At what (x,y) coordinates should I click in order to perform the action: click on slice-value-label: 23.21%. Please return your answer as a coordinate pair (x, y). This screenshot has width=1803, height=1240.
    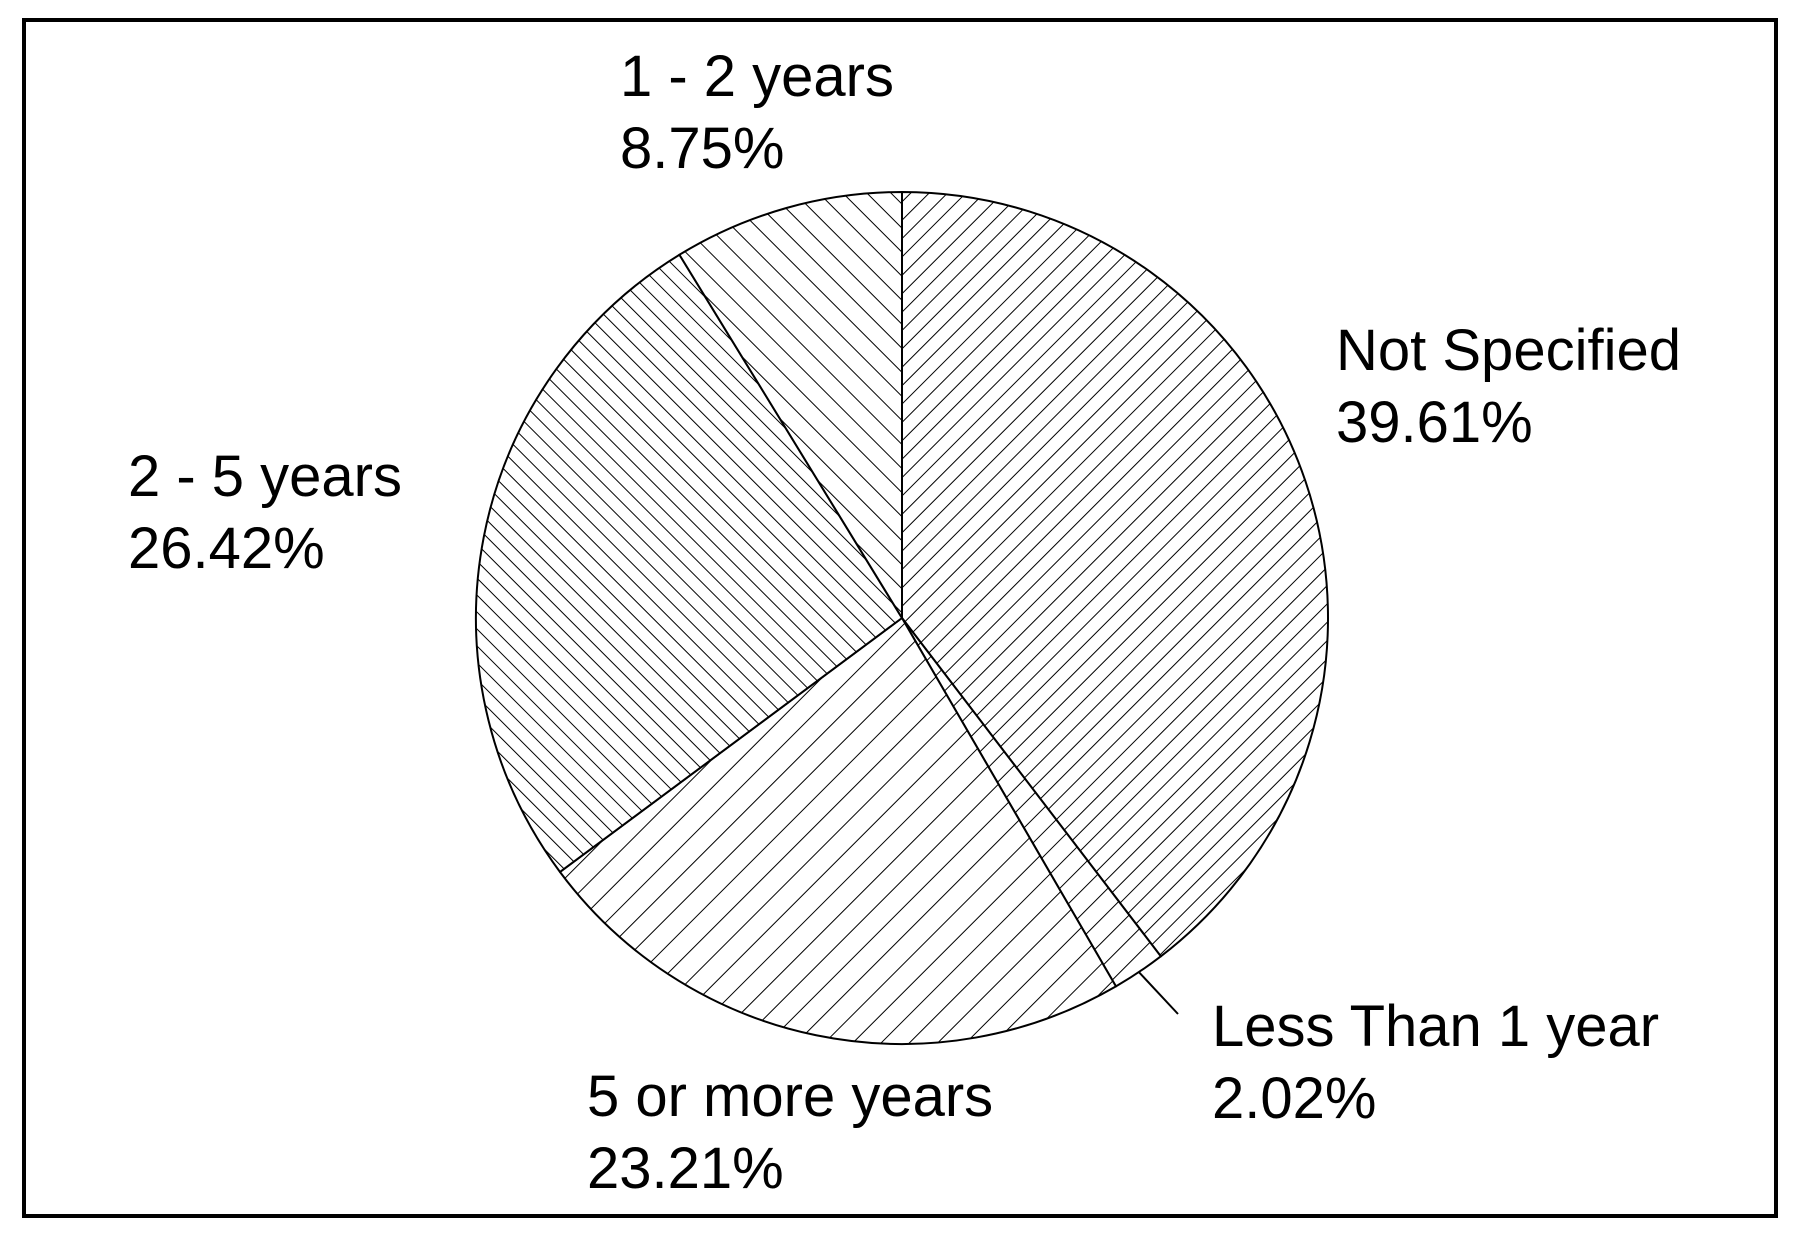
    Looking at the image, I should click on (685, 1168).